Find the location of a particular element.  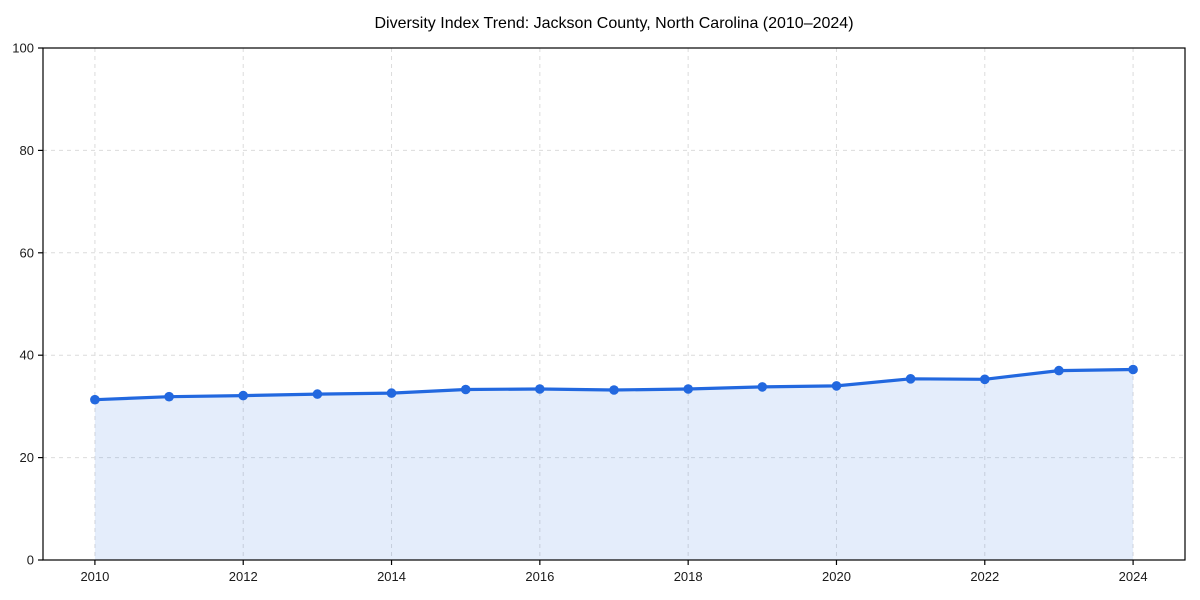

x-tick-label: 2010 is located at coordinates (94, 576).